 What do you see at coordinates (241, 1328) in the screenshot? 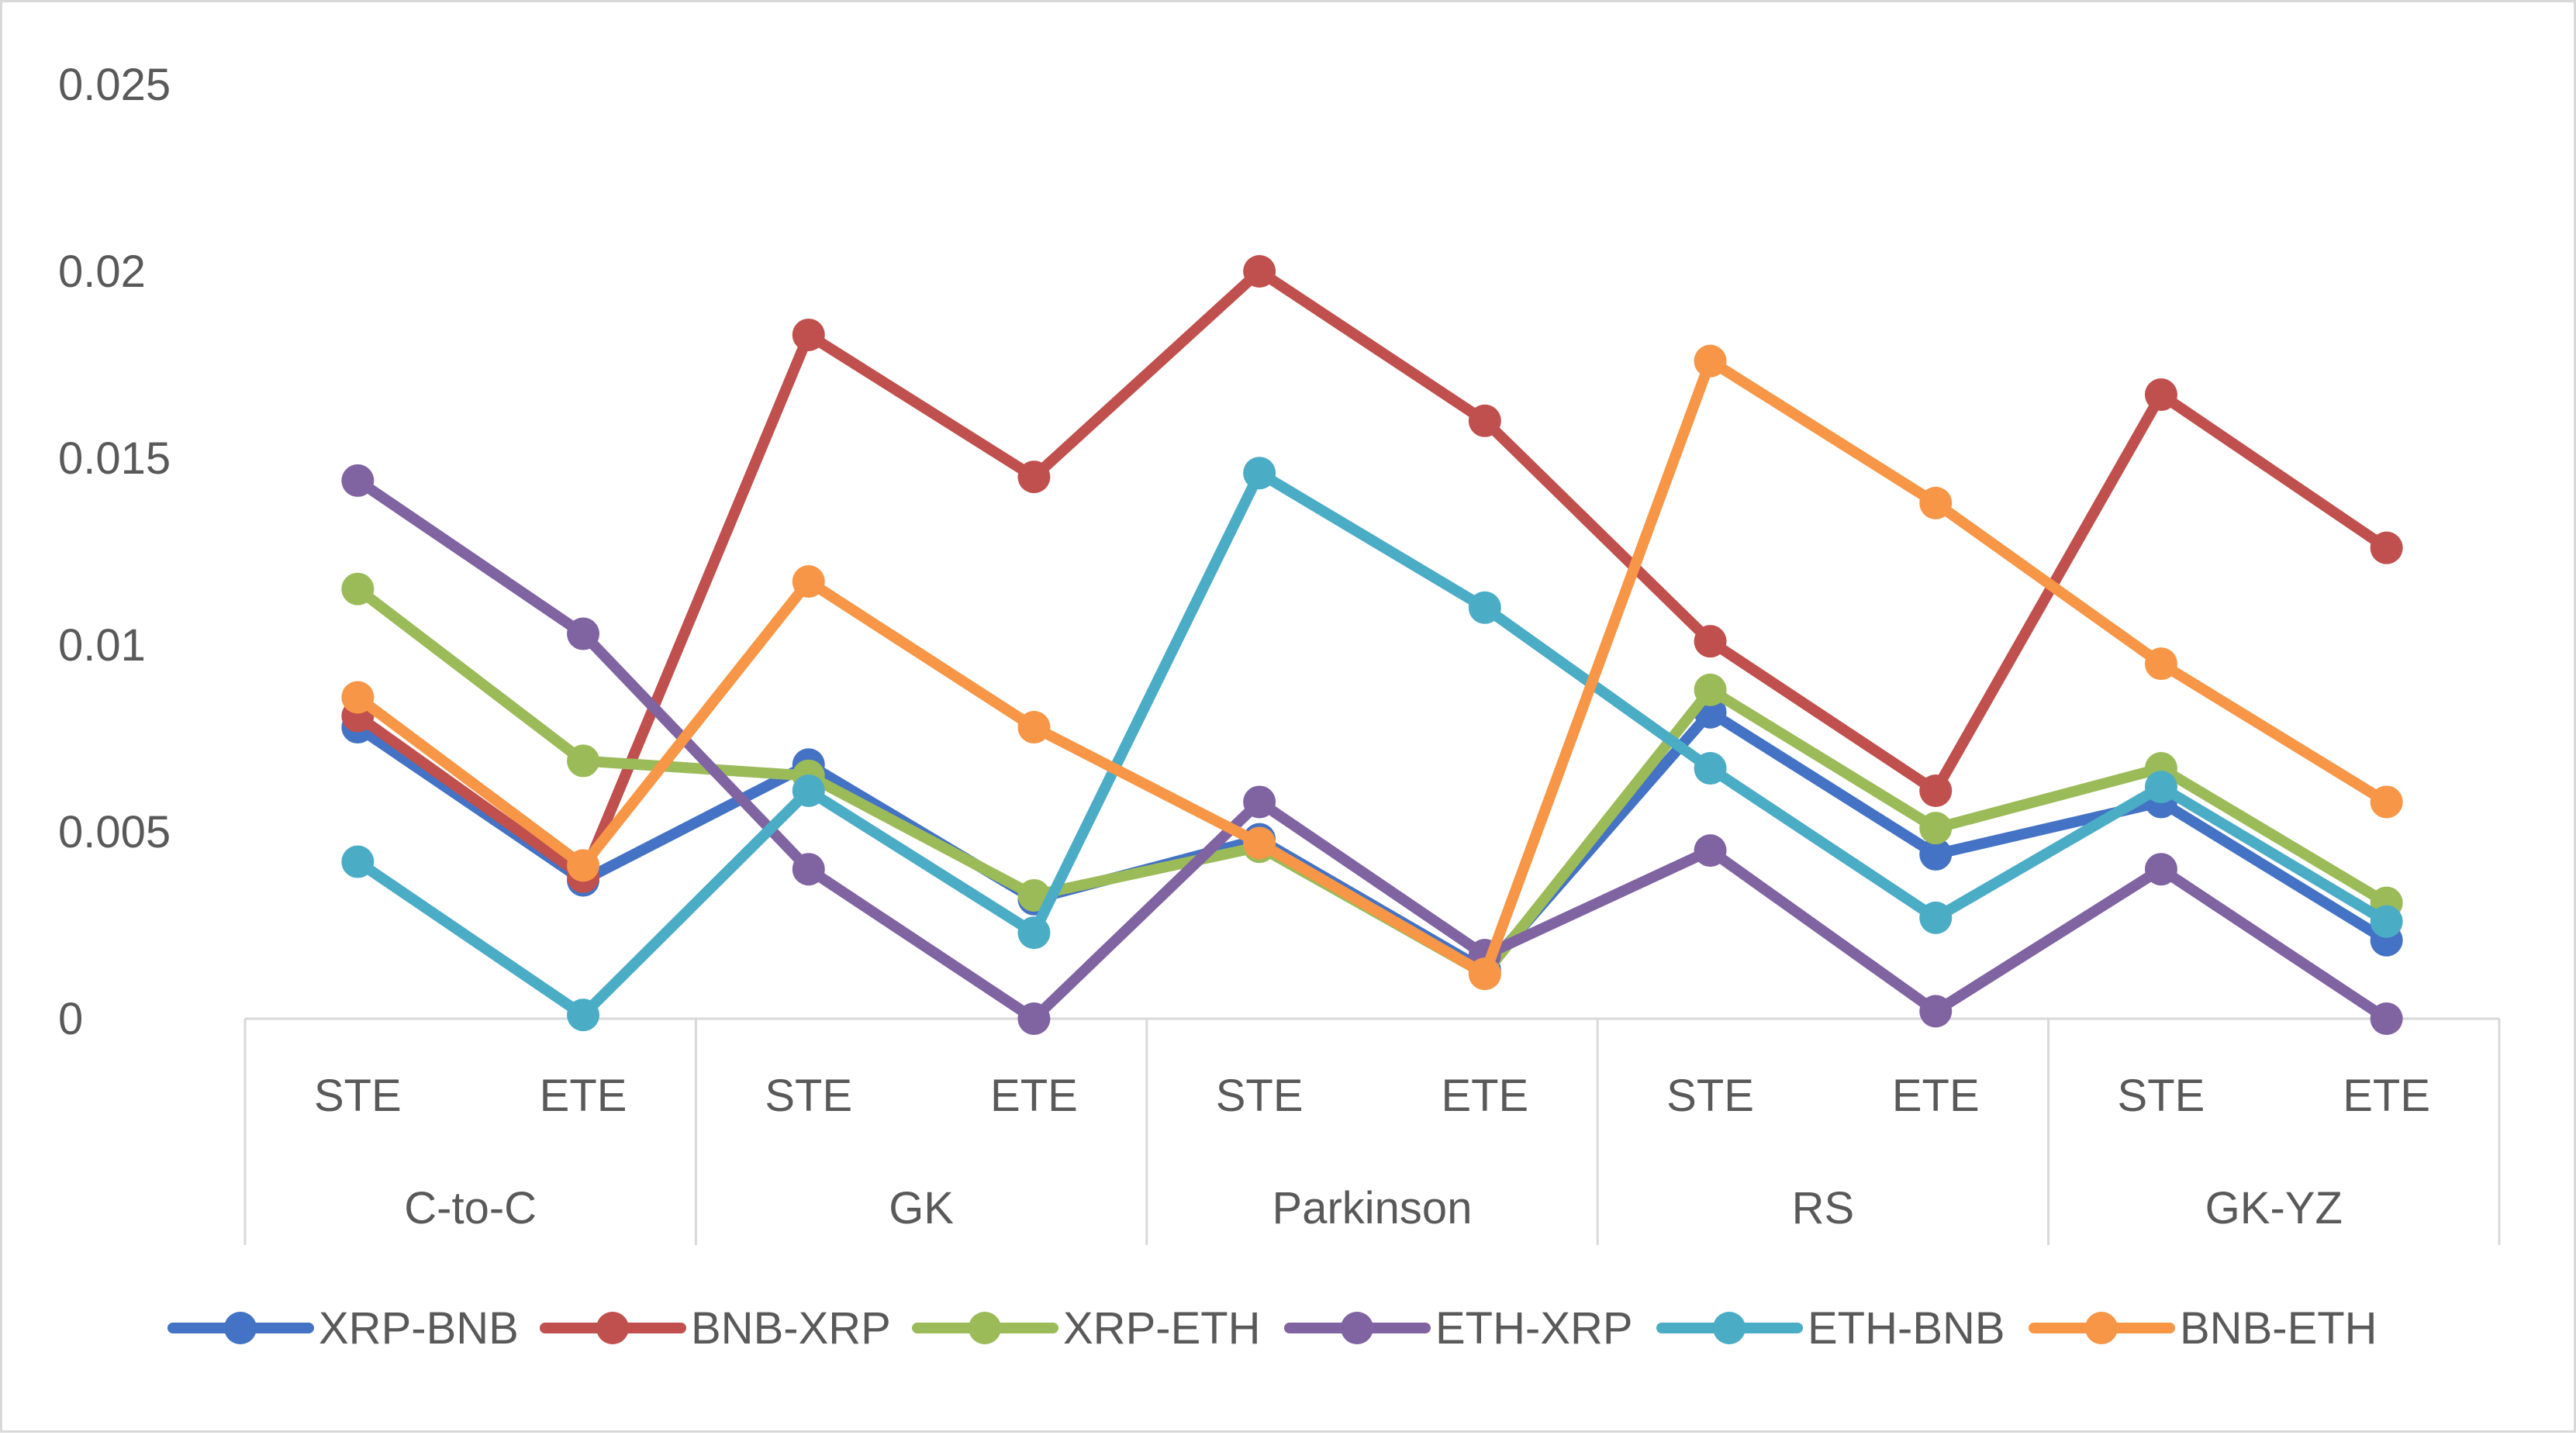
I see `legend-marker-xrp-bnb` at bounding box center [241, 1328].